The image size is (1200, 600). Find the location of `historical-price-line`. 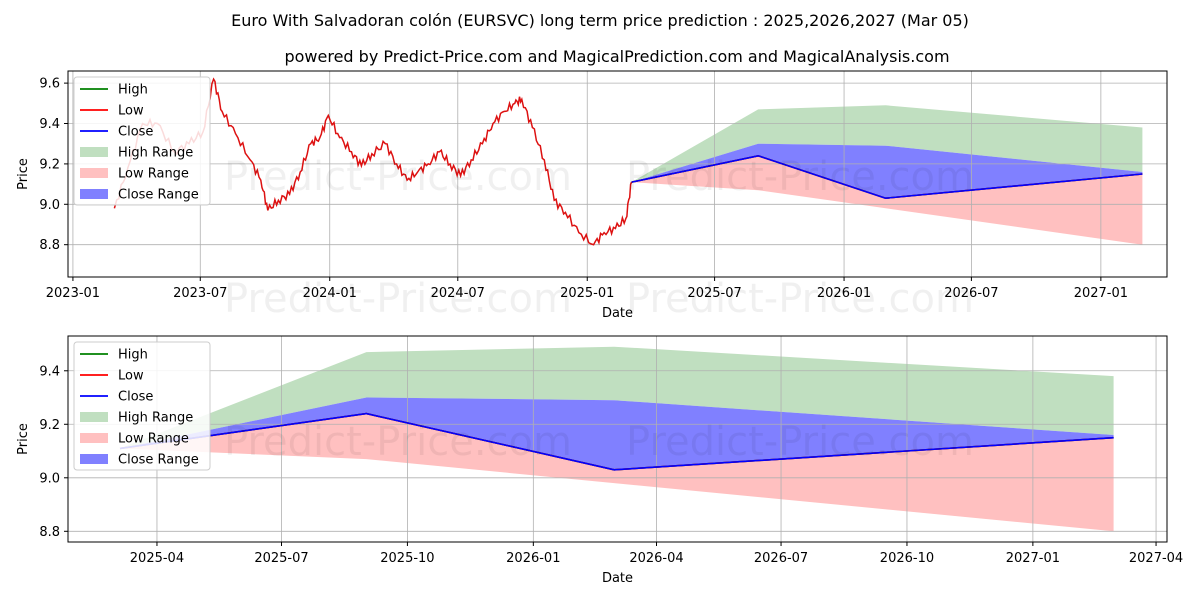

historical-price-line is located at coordinates (373, 161).